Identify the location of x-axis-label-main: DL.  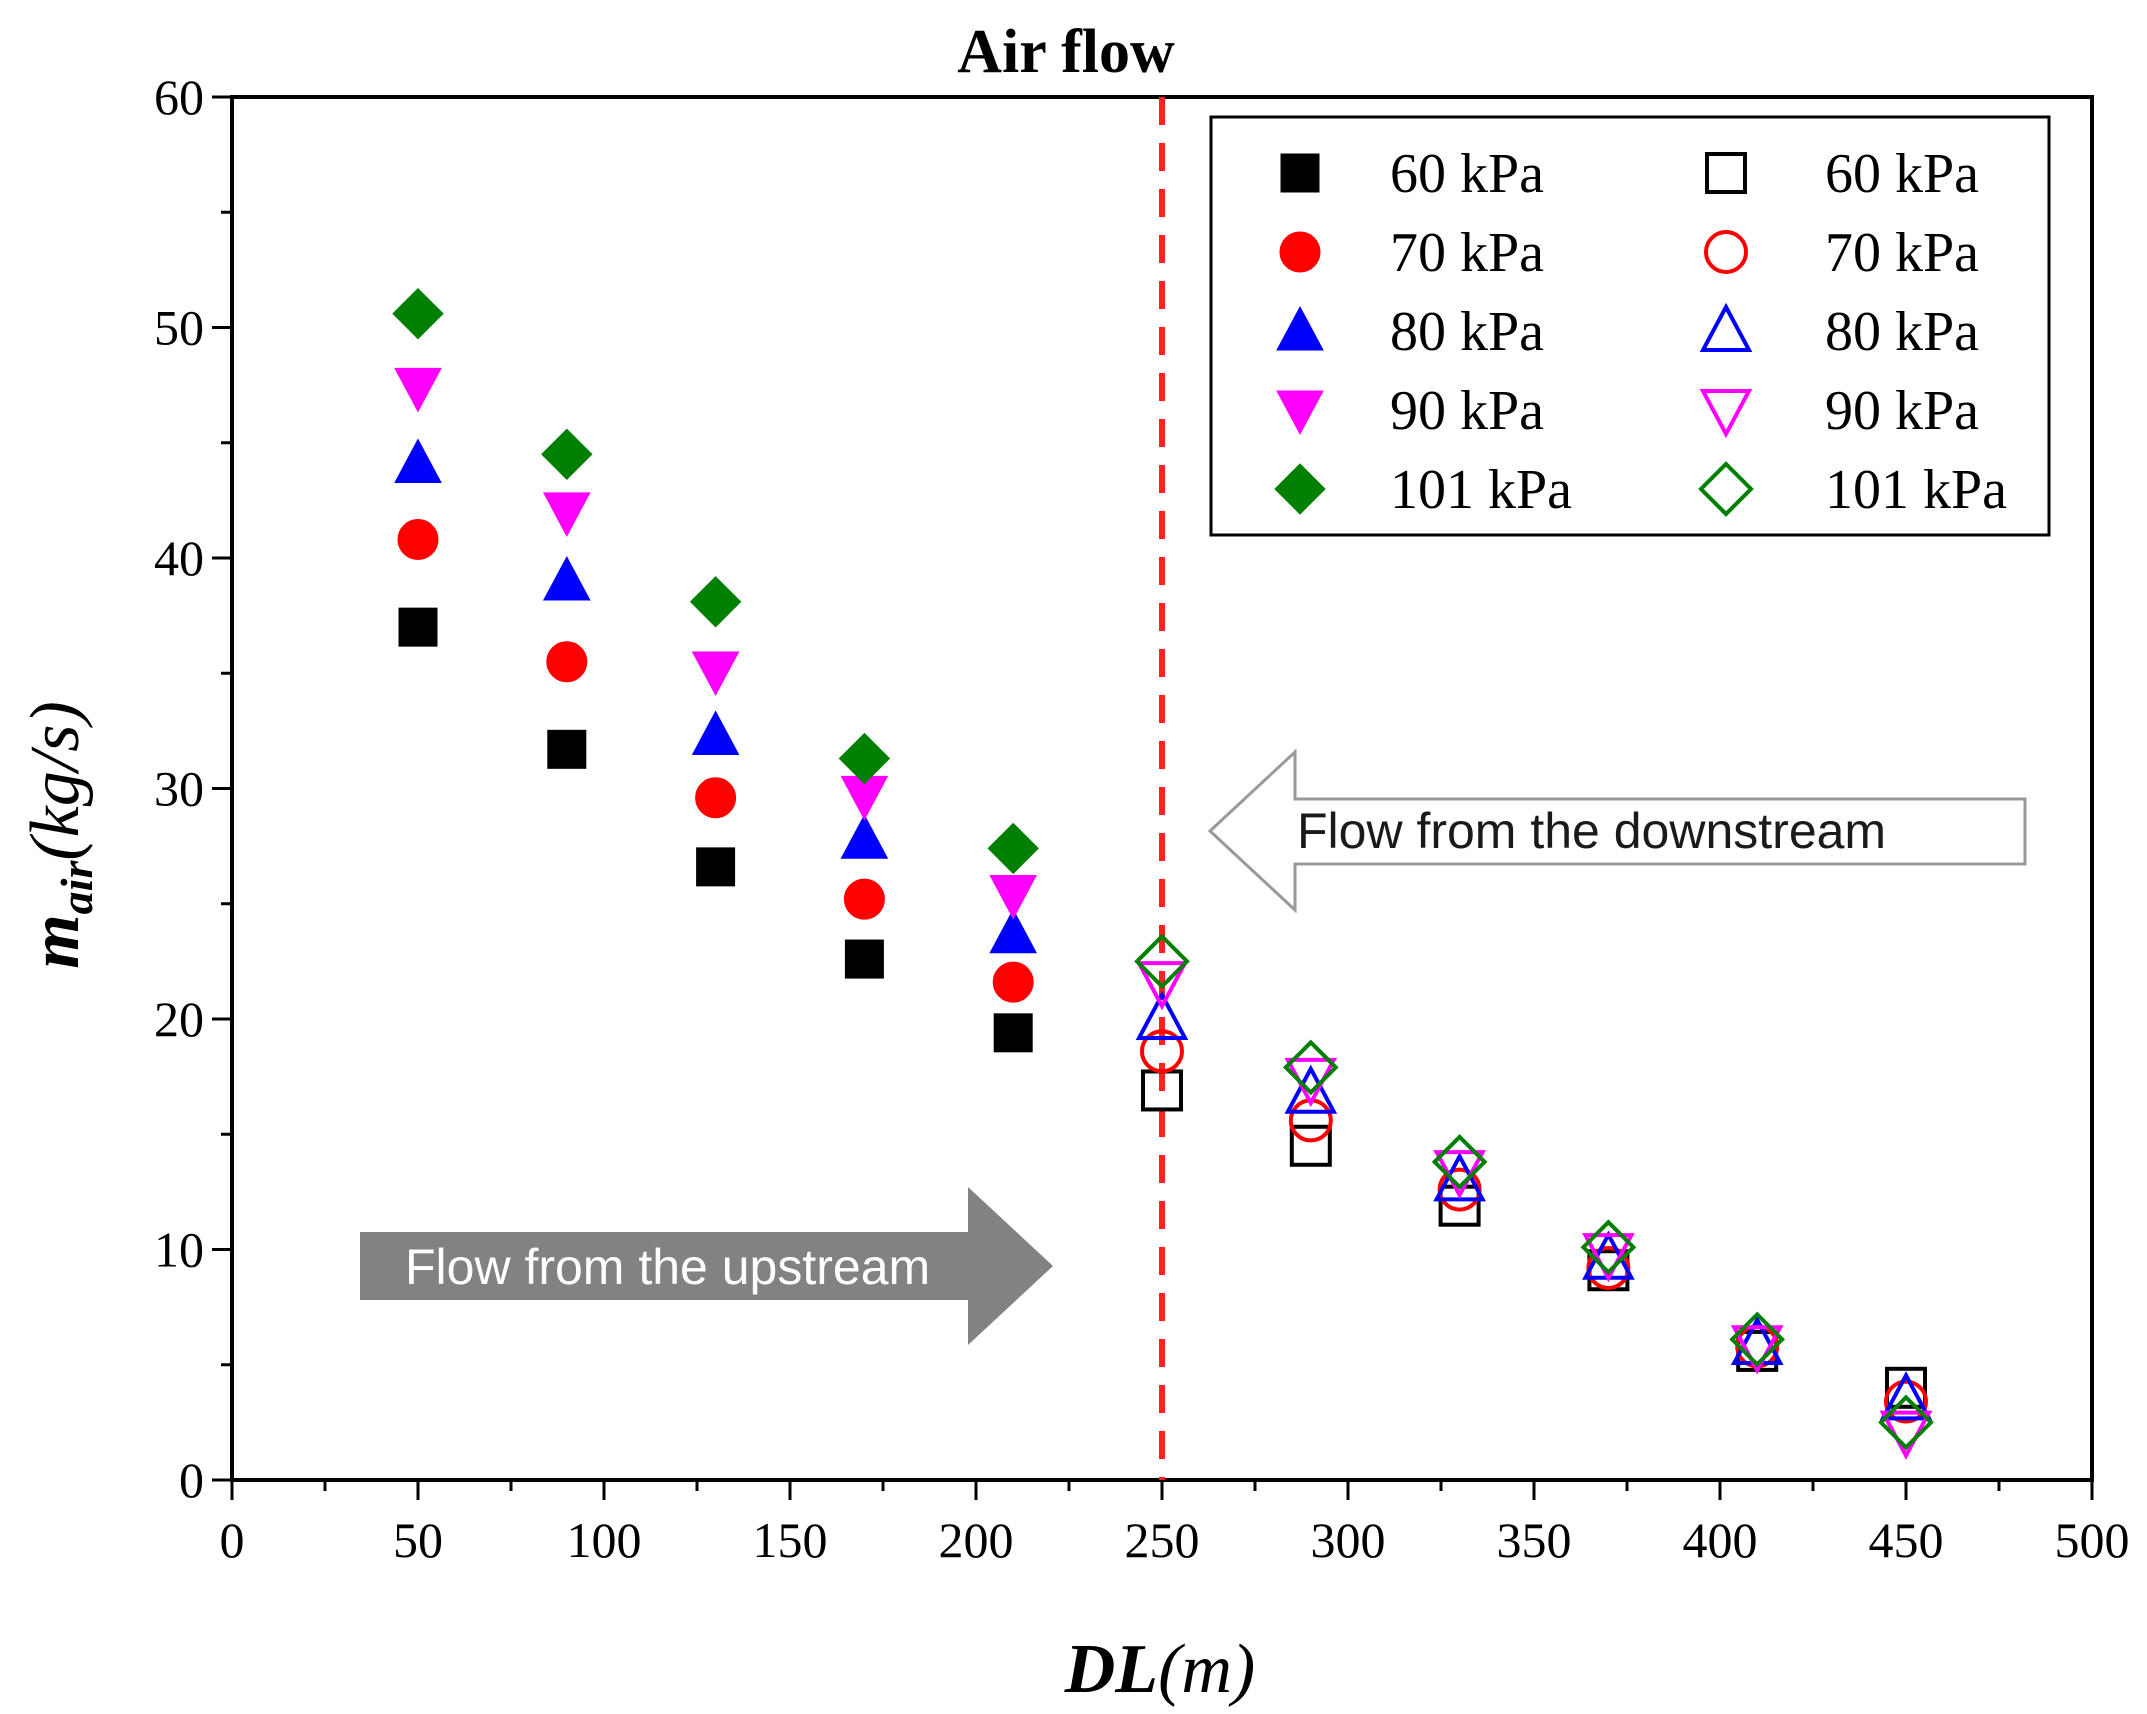
(1111, 1669).